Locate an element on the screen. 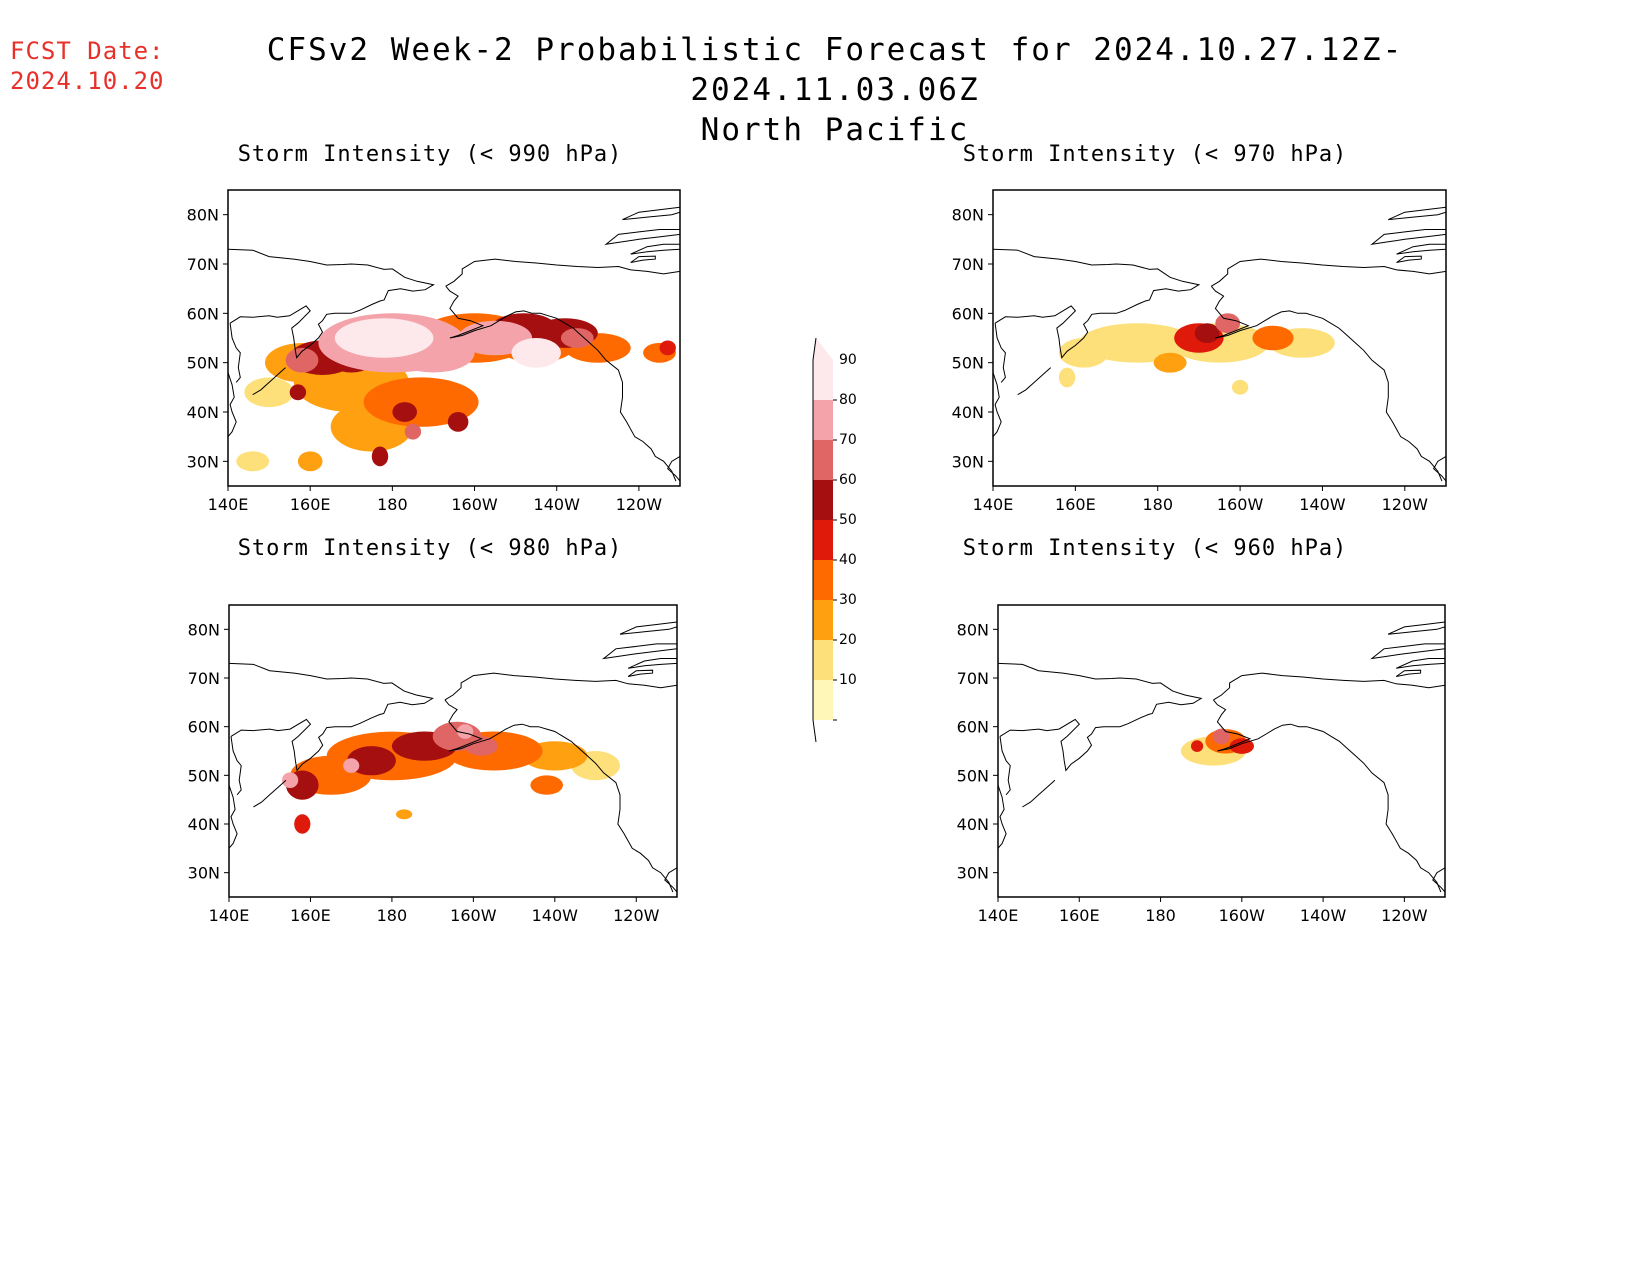 Image resolution: width=1650 pixels, height=1275 pixels. colorbar-label: 20 is located at coordinates (848, 640).